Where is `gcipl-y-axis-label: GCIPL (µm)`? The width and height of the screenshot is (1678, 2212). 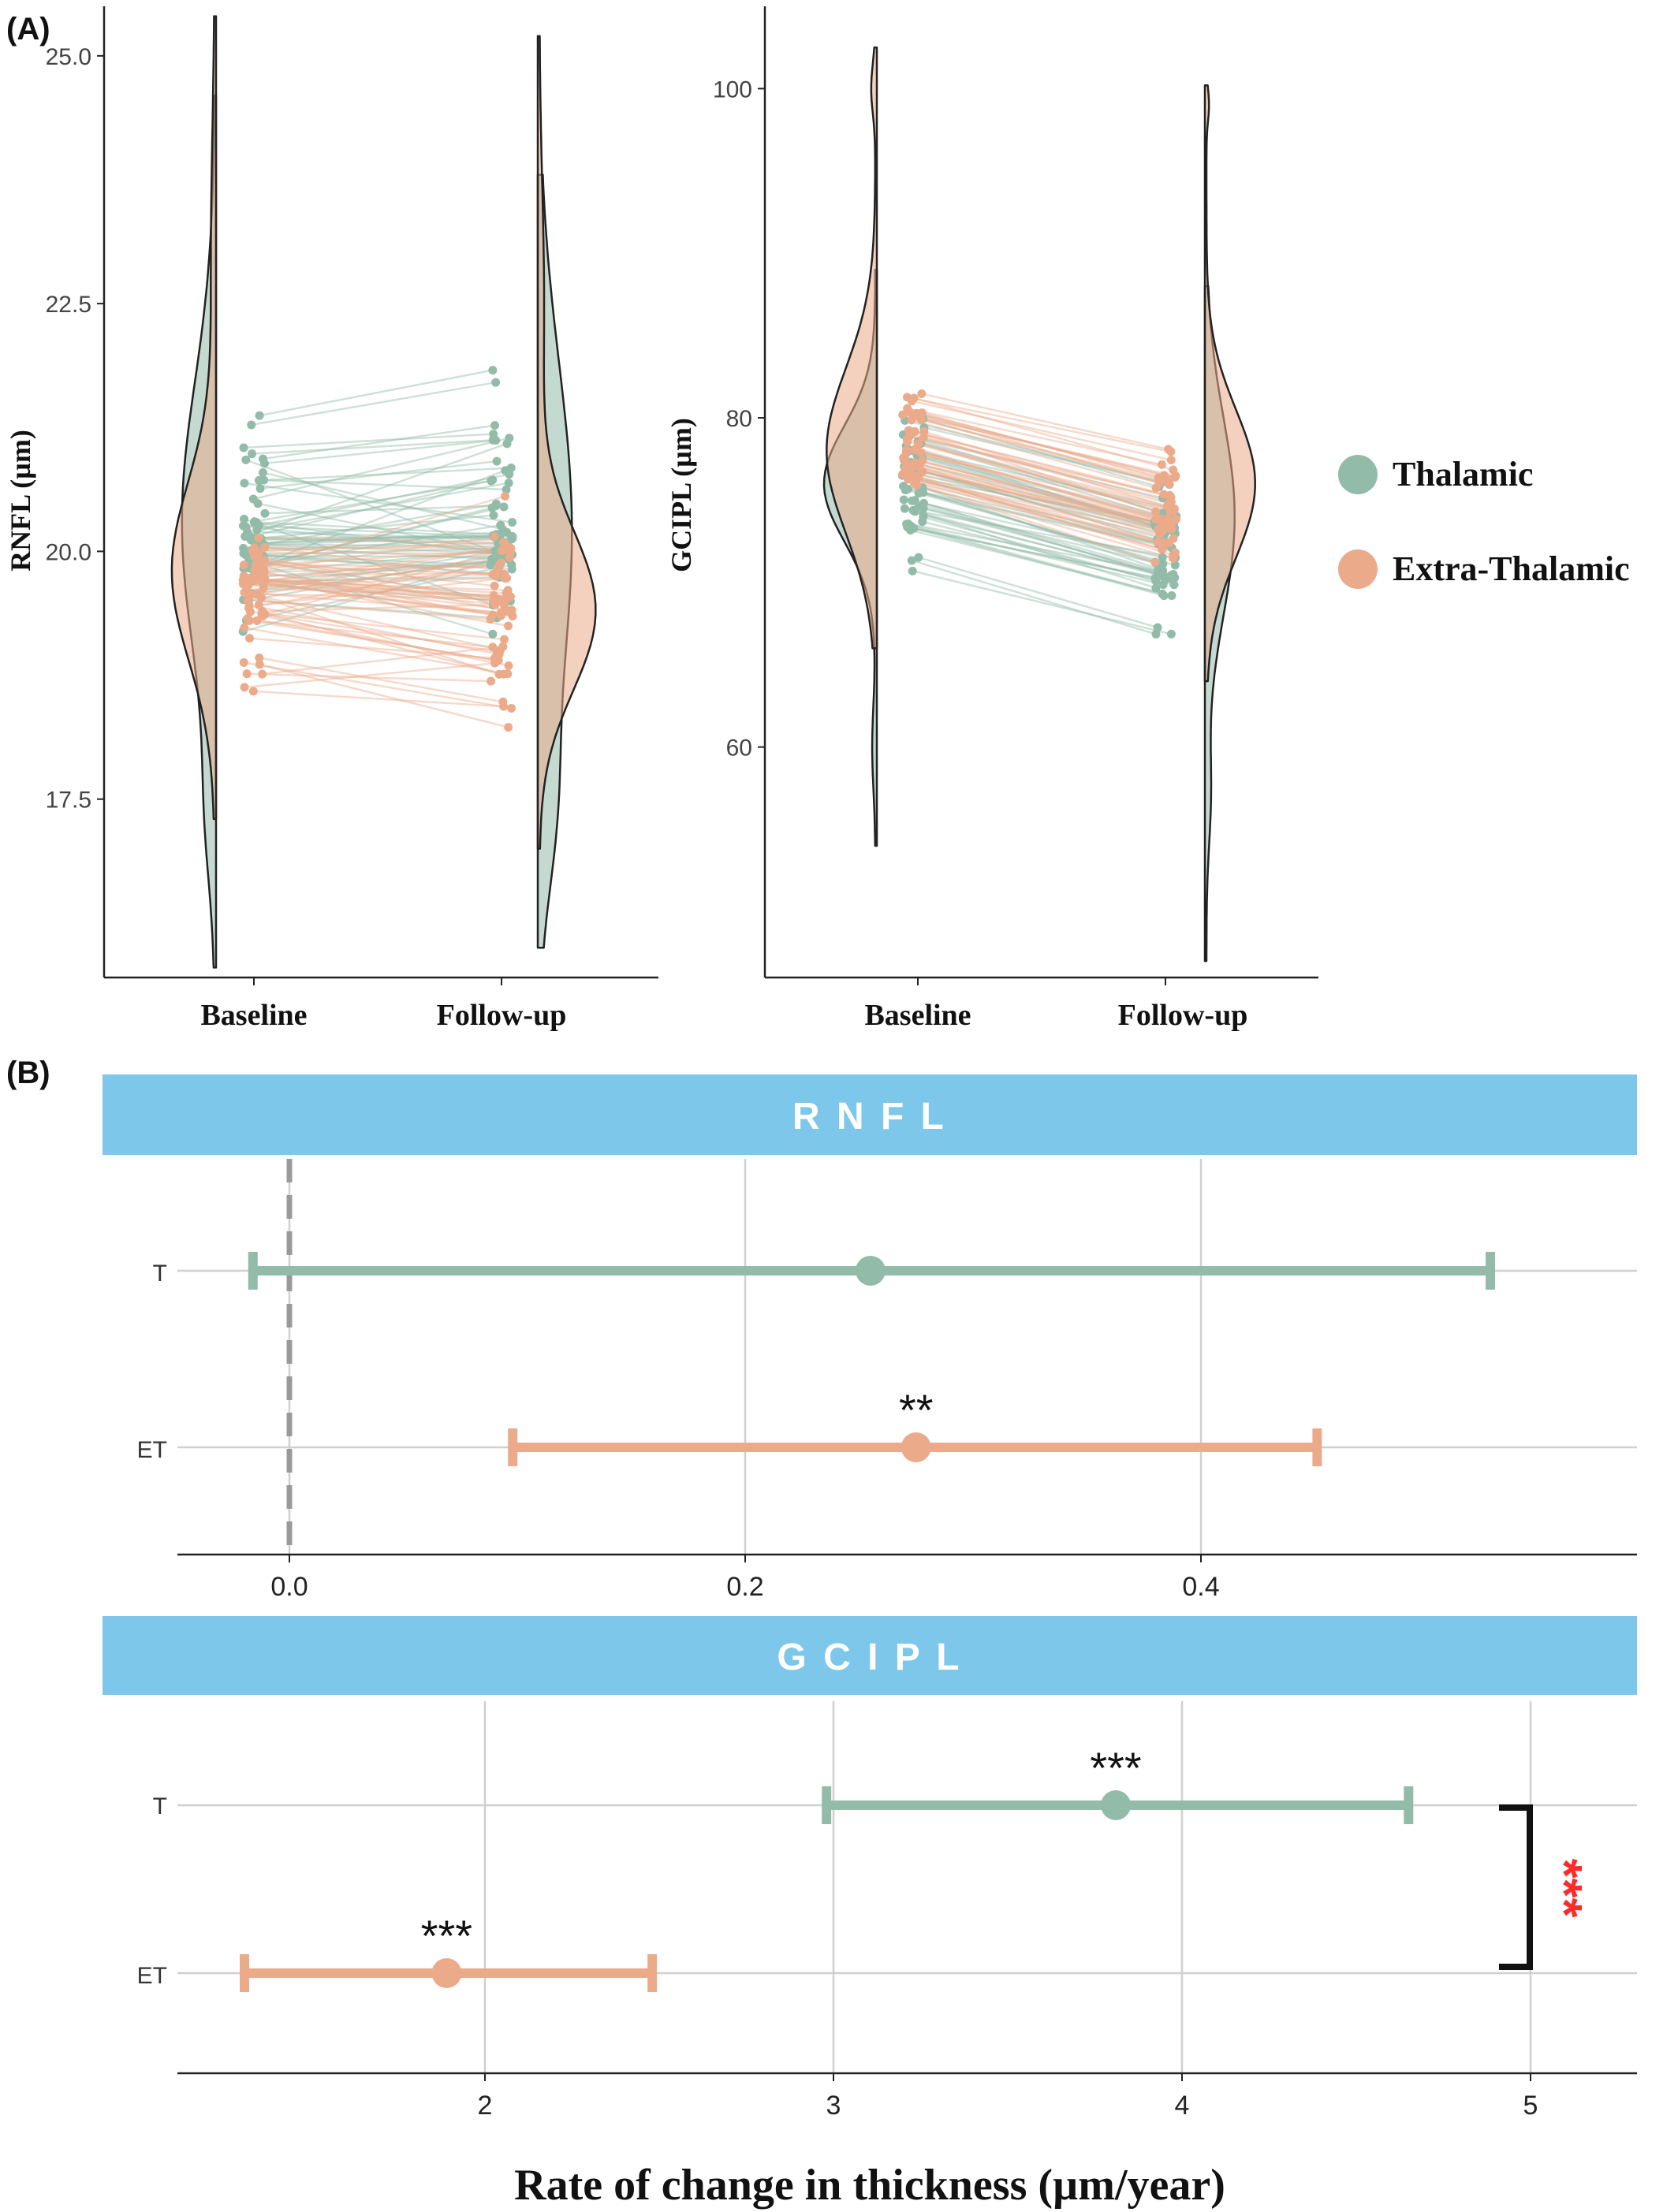 gcipl-y-axis-label: GCIPL (µm) is located at coordinates (681, 495).